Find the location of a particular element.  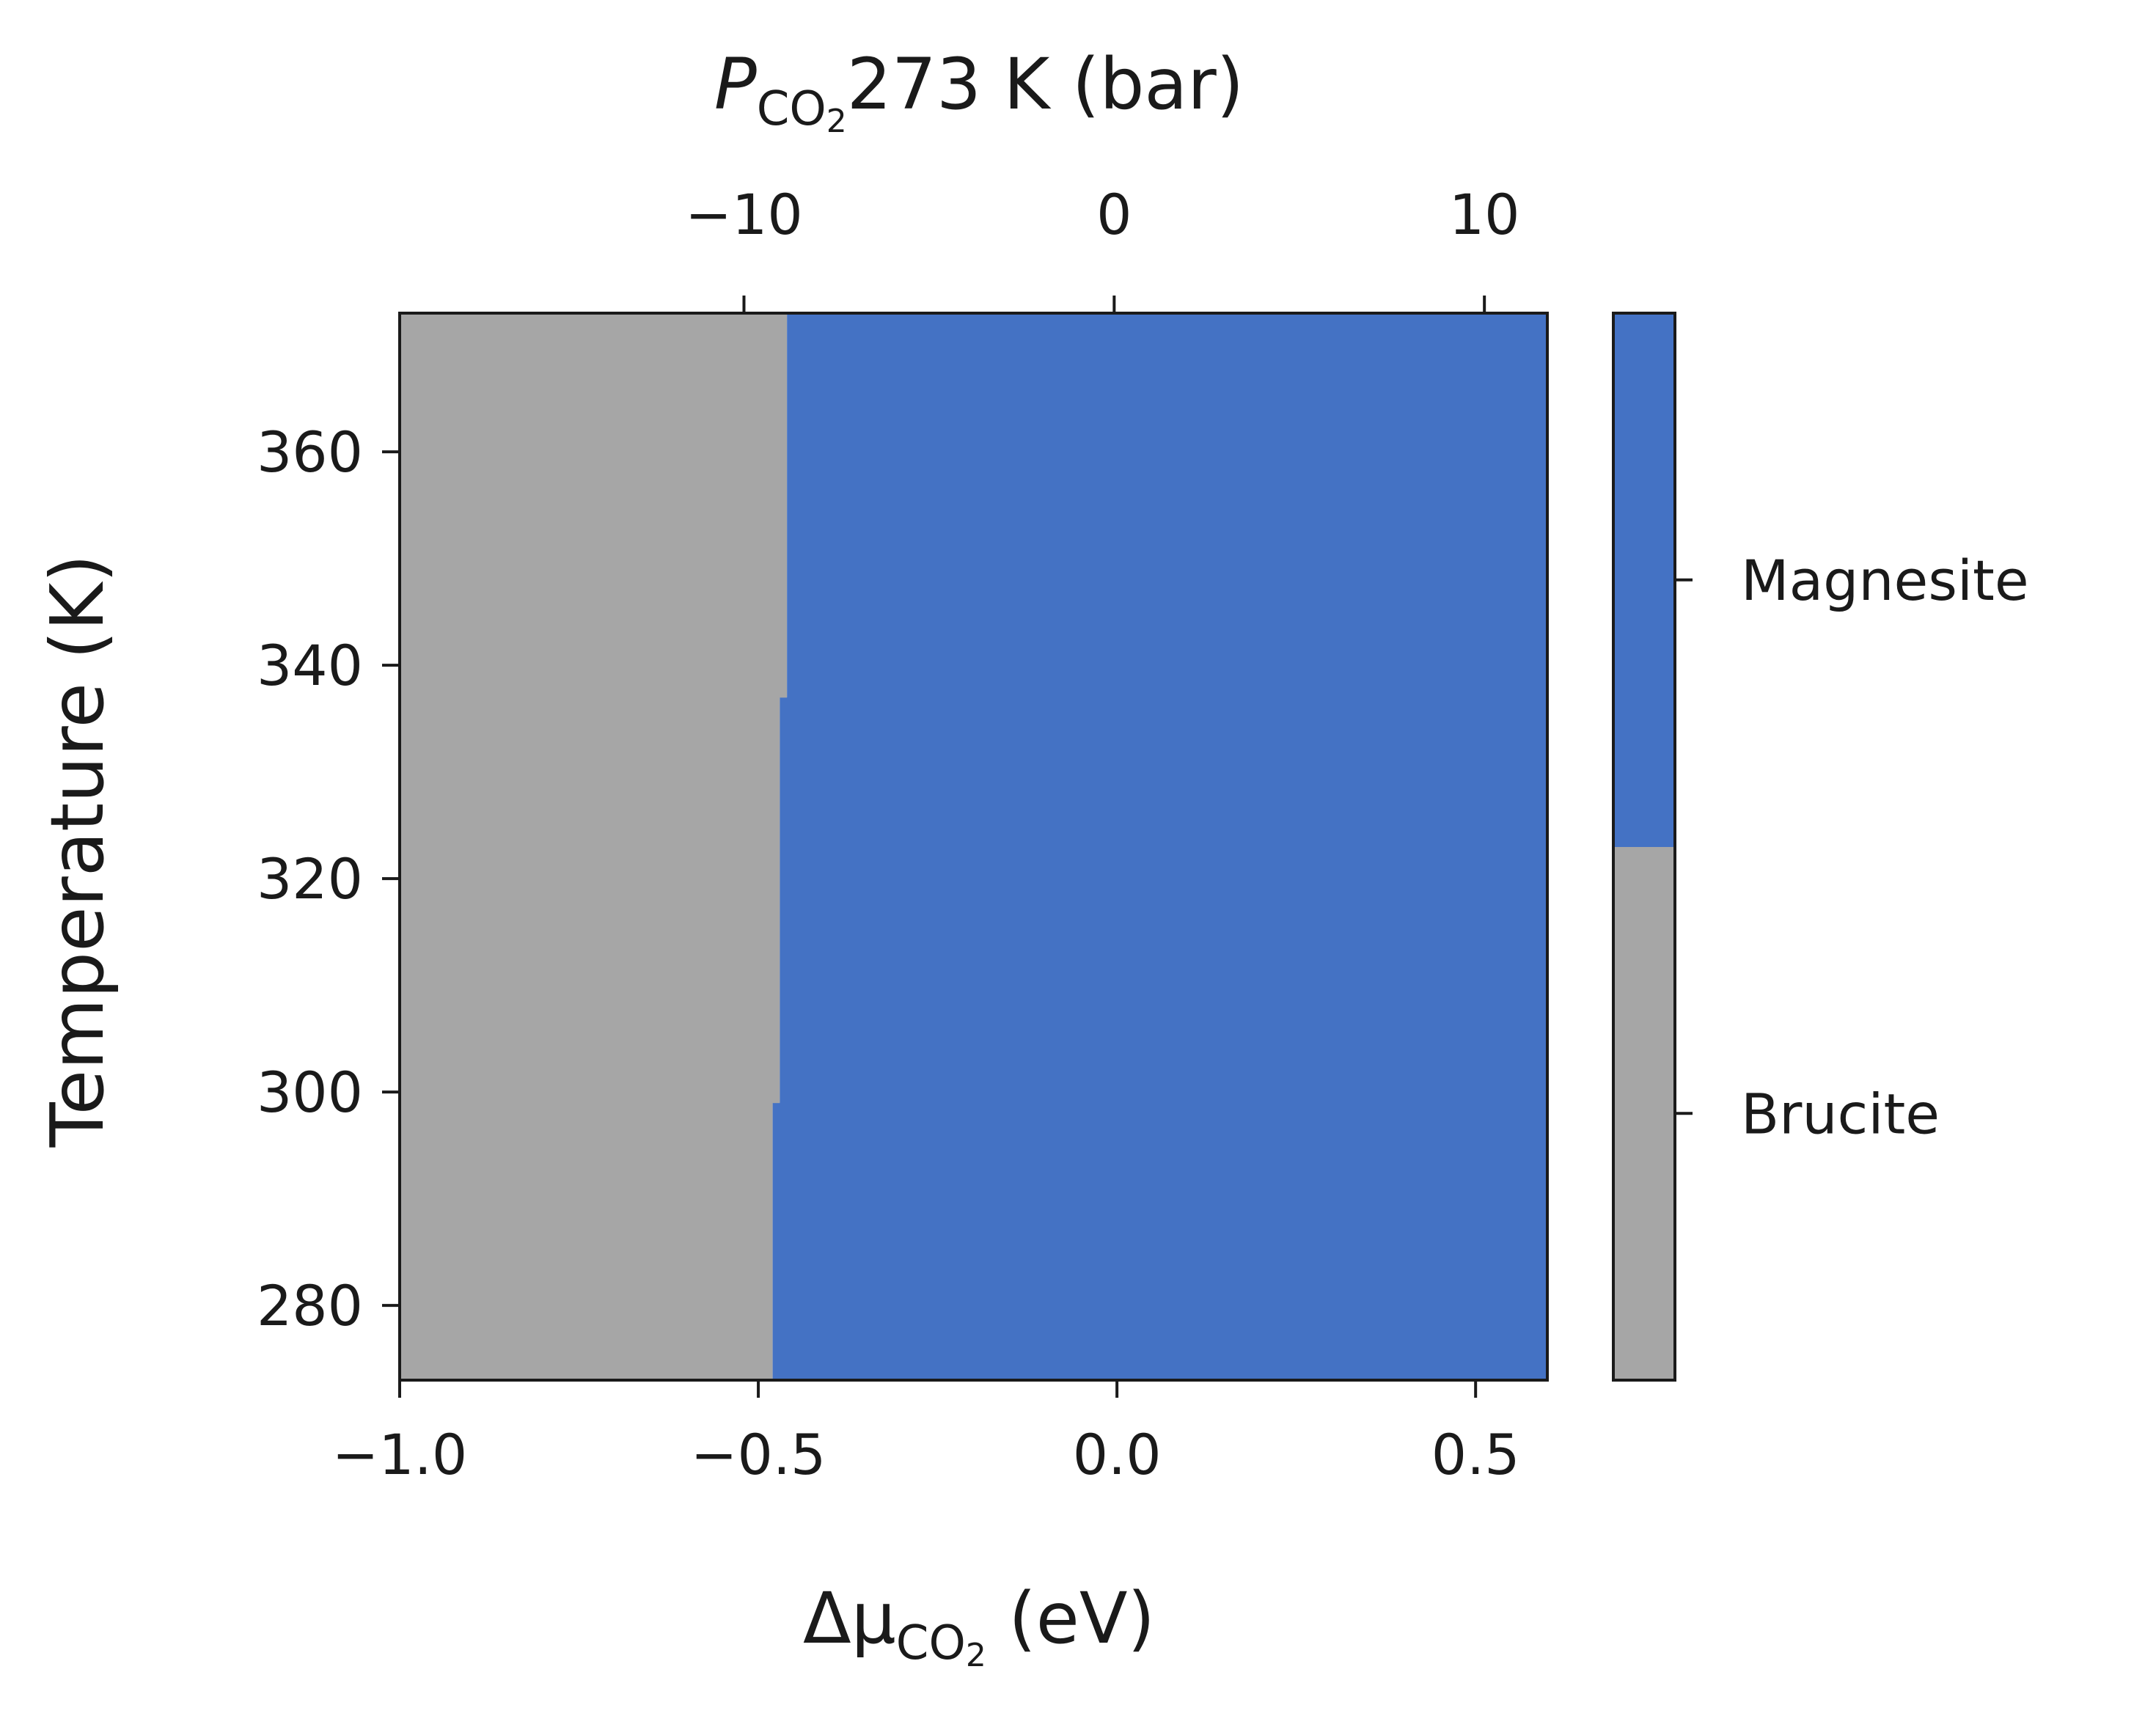

top-tick-label: −10 is located at coordinates (743, 214).